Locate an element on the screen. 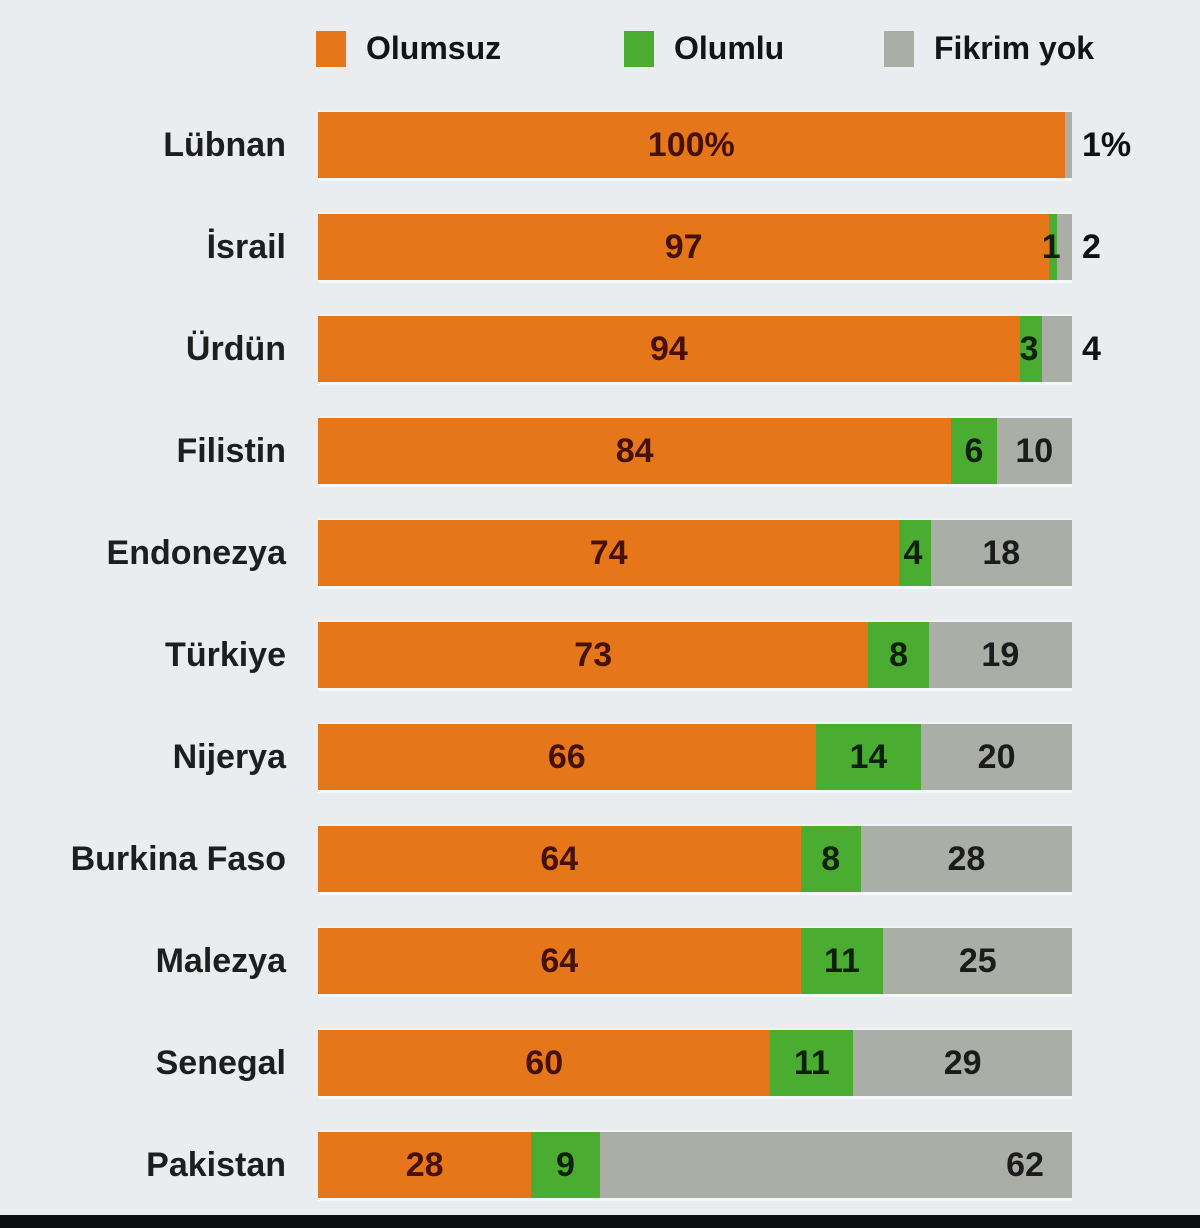 The height and width of the screenshot is (1228, 1200). country-label: Malezya is located at coordinates (220, 960).